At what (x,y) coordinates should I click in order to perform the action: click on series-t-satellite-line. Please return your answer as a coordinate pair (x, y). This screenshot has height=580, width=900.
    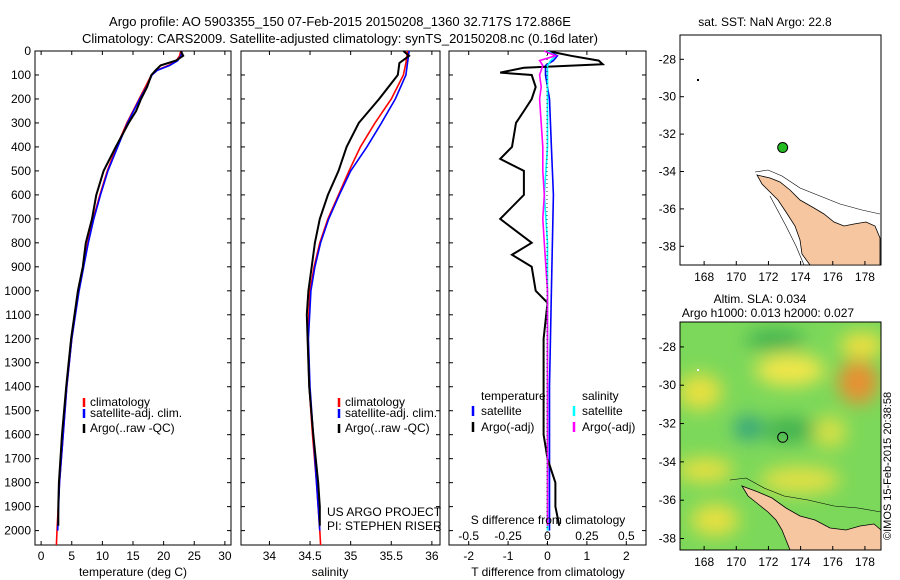
    Looking at the image, I should click on (551, 290).